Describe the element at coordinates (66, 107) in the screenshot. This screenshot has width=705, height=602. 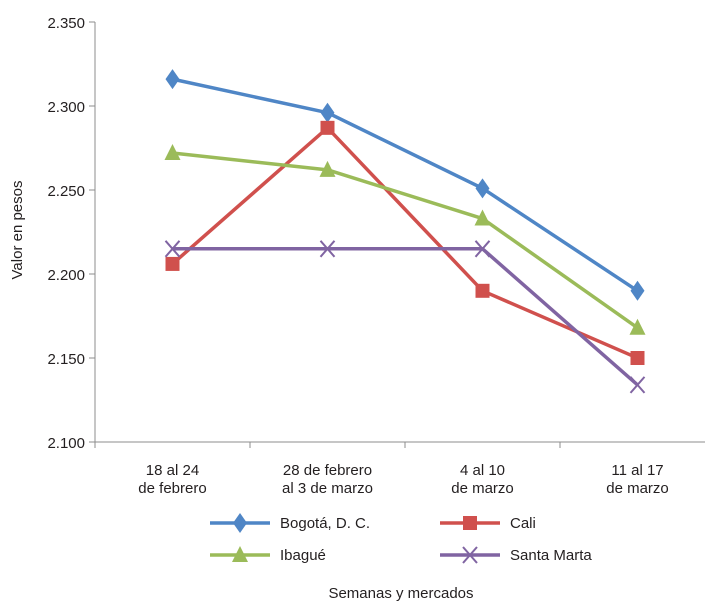
I see `y-tick-label: 2.300` at that location.